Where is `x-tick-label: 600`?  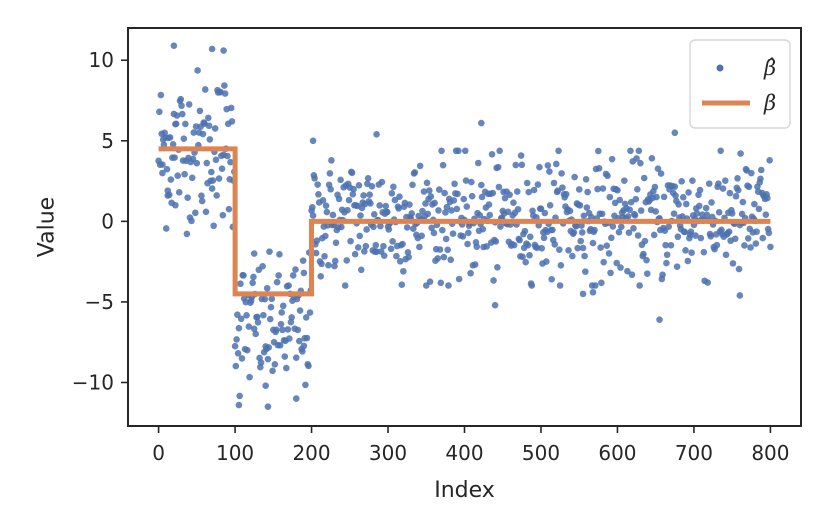
x-tick-label: 600 is located at coordinates (617, 453).